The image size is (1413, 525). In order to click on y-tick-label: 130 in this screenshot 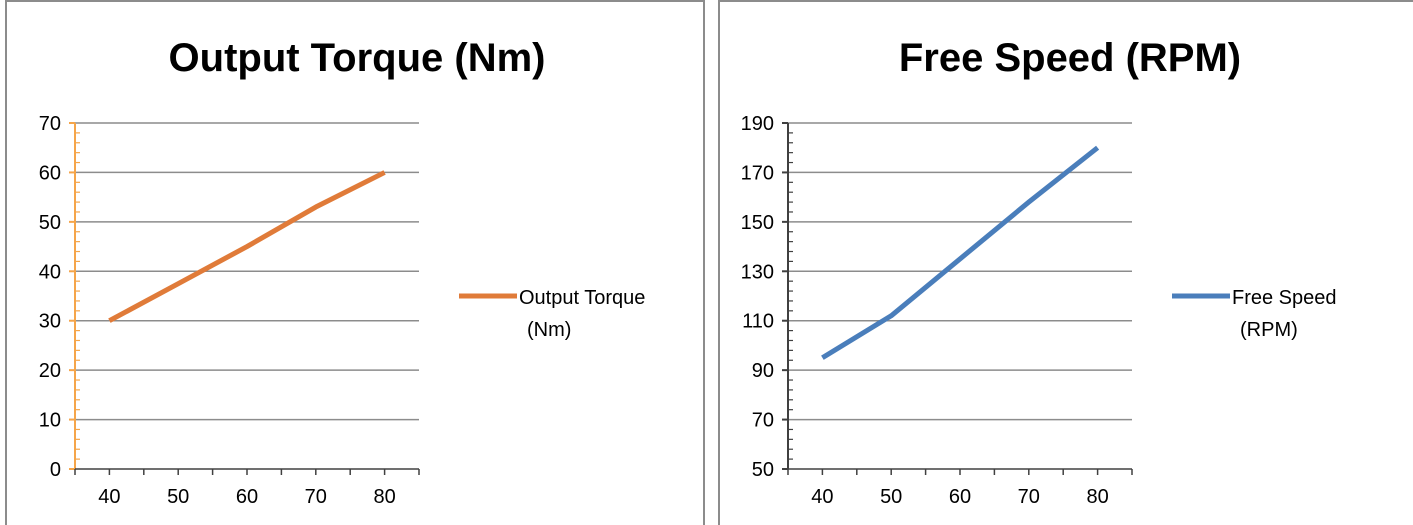, I will do `click(757, 272)`.